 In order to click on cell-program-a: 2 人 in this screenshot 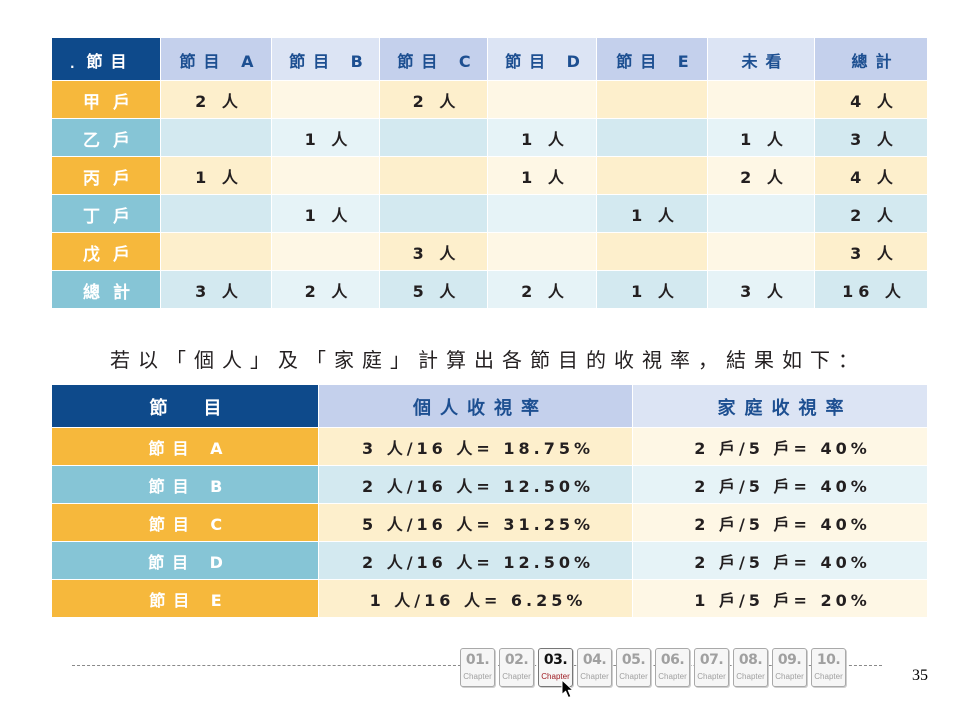, I will do `click(216, 100)`.